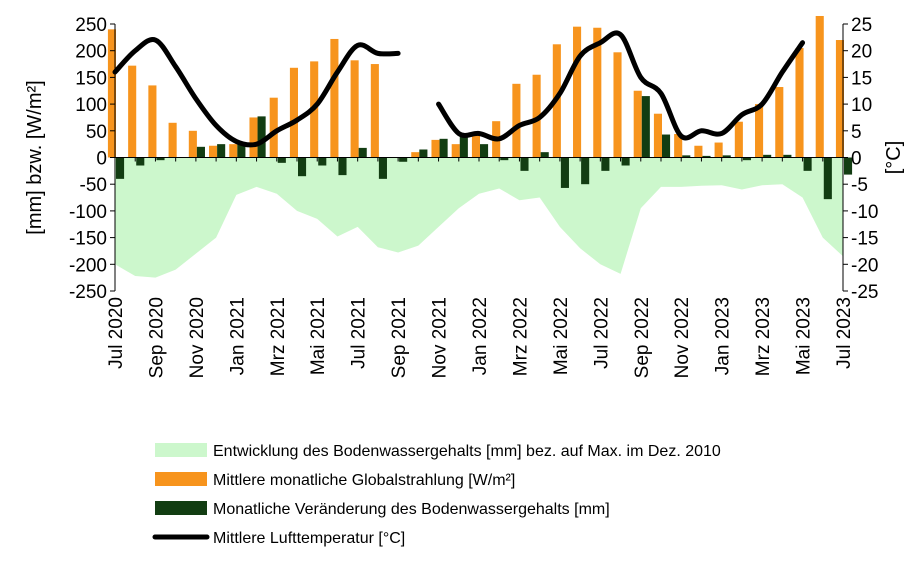 This screenshot has width=918, height=566. I want to click on y2-tick-label: -15, so click(864, 239).